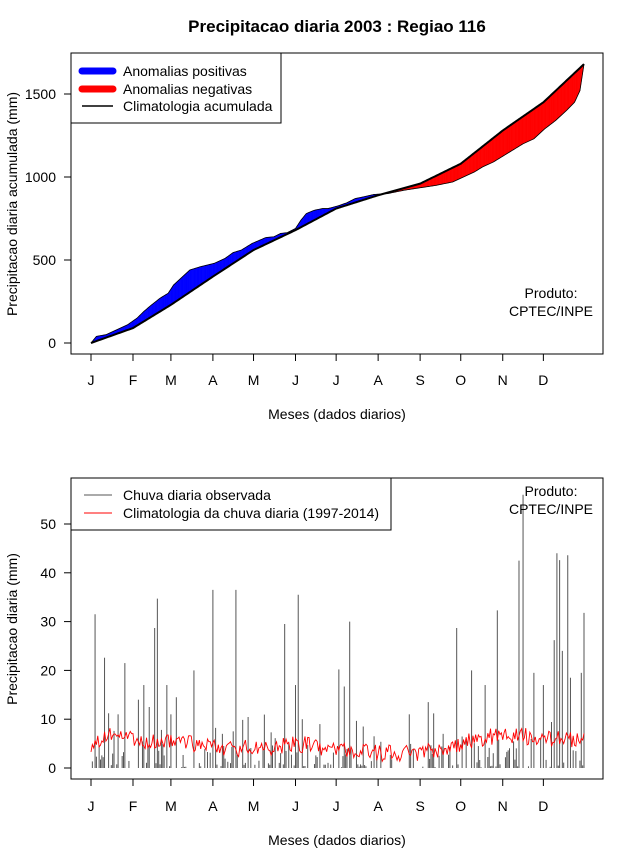 The height and width of the screenshot is (850, 640). What do you see at coordinates (543, 806) in the screenshot?
I see `bottom-x-tick-label: D` at bounding box center [543, 806].